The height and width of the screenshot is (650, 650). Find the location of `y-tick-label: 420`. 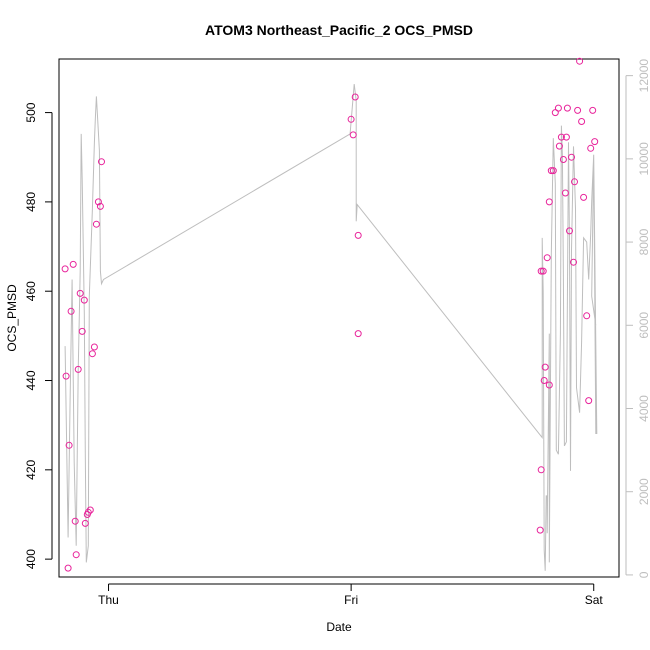

y-tick-label: 420 is located at coordinates (31, 469).